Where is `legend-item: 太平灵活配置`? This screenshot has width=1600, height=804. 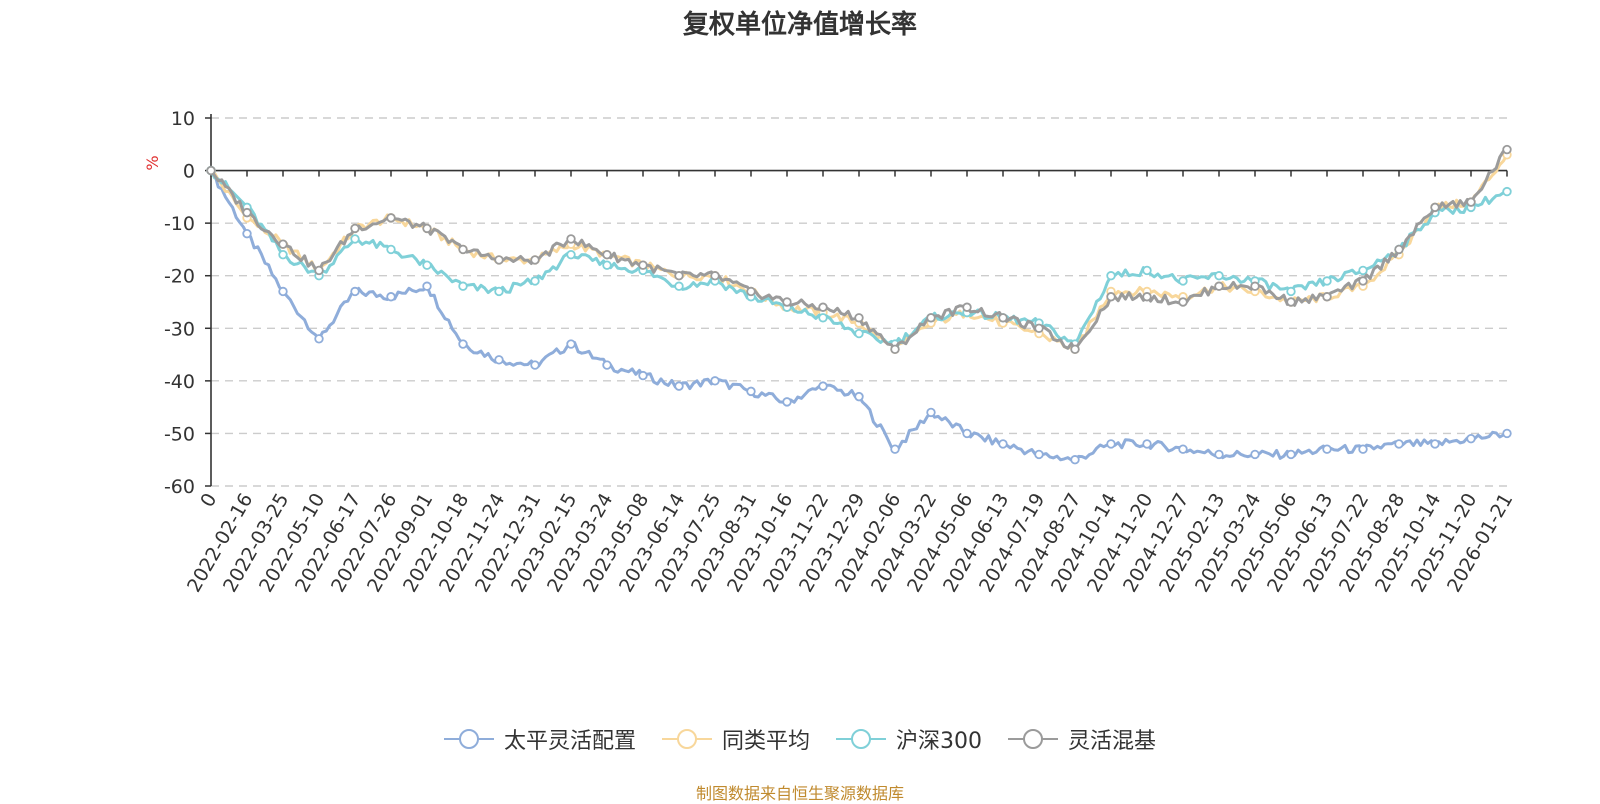
legend-item: 太平灵活配置 is located at coordinates (539, 739).